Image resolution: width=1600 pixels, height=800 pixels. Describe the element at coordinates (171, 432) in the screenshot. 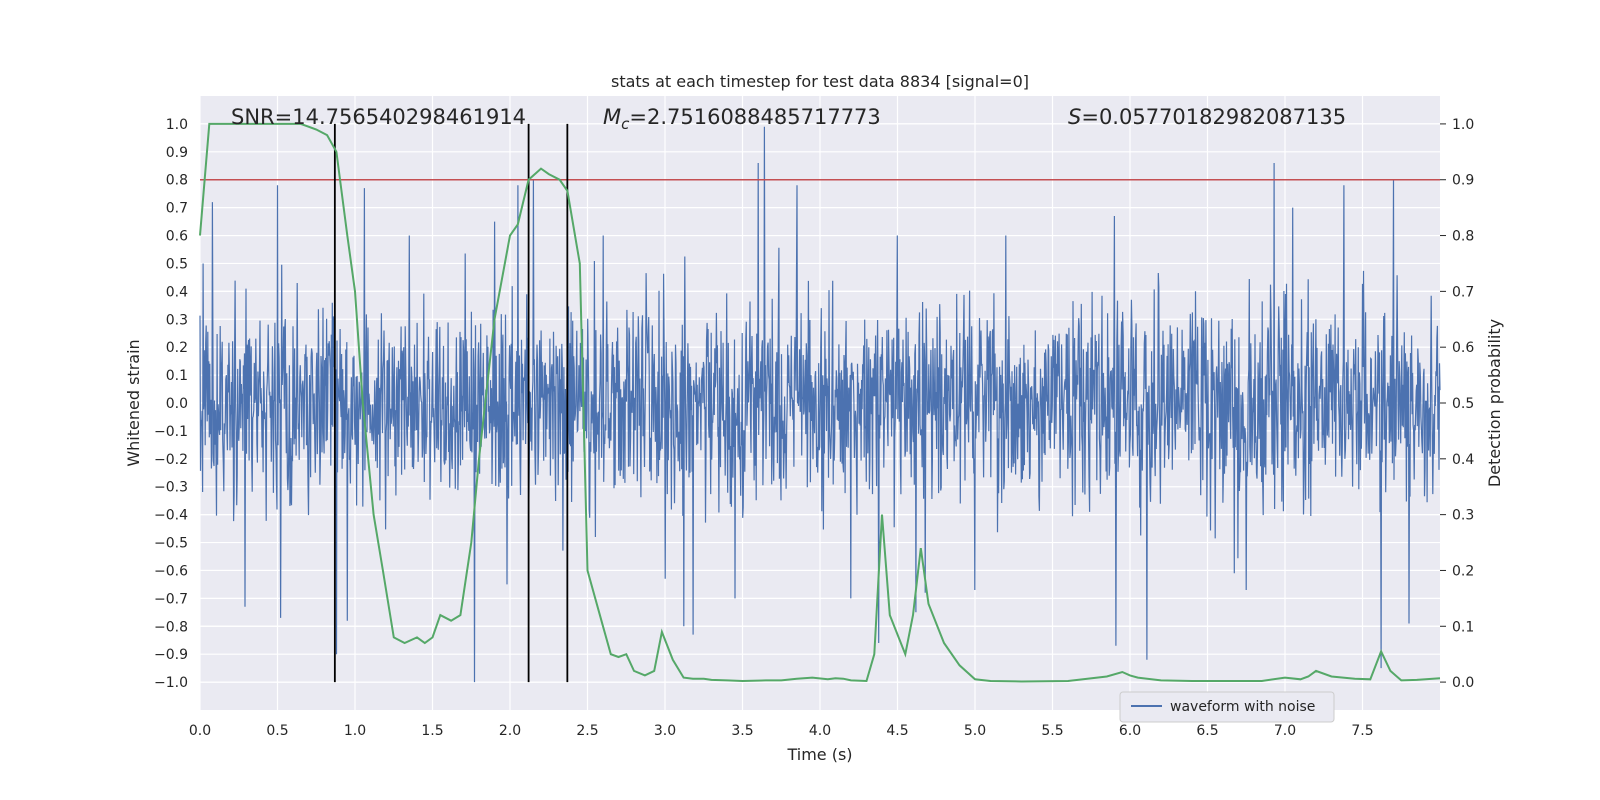

I see `y-tick-label: −0.1` at that location.